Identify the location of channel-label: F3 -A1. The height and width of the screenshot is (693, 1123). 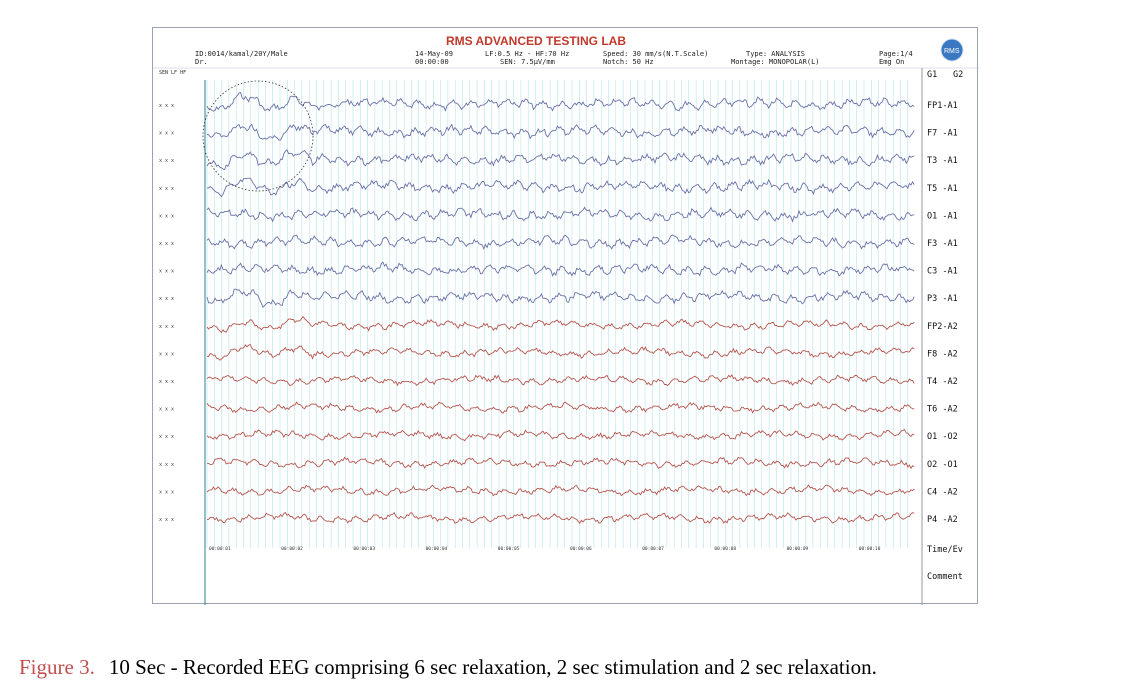
(942, 244).